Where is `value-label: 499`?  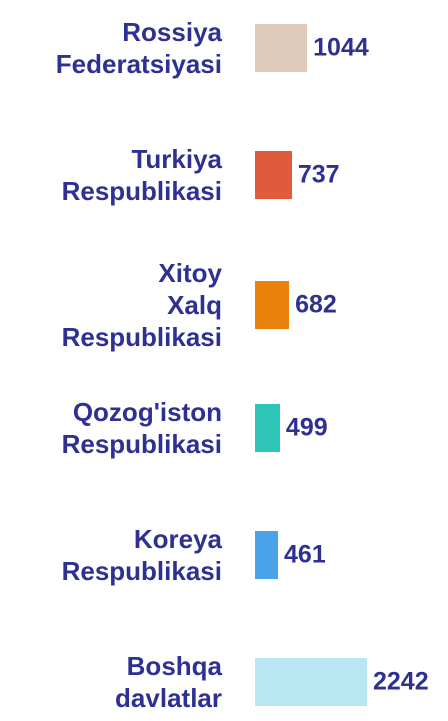 value-label: 499 is located at coordinates (306, 427).